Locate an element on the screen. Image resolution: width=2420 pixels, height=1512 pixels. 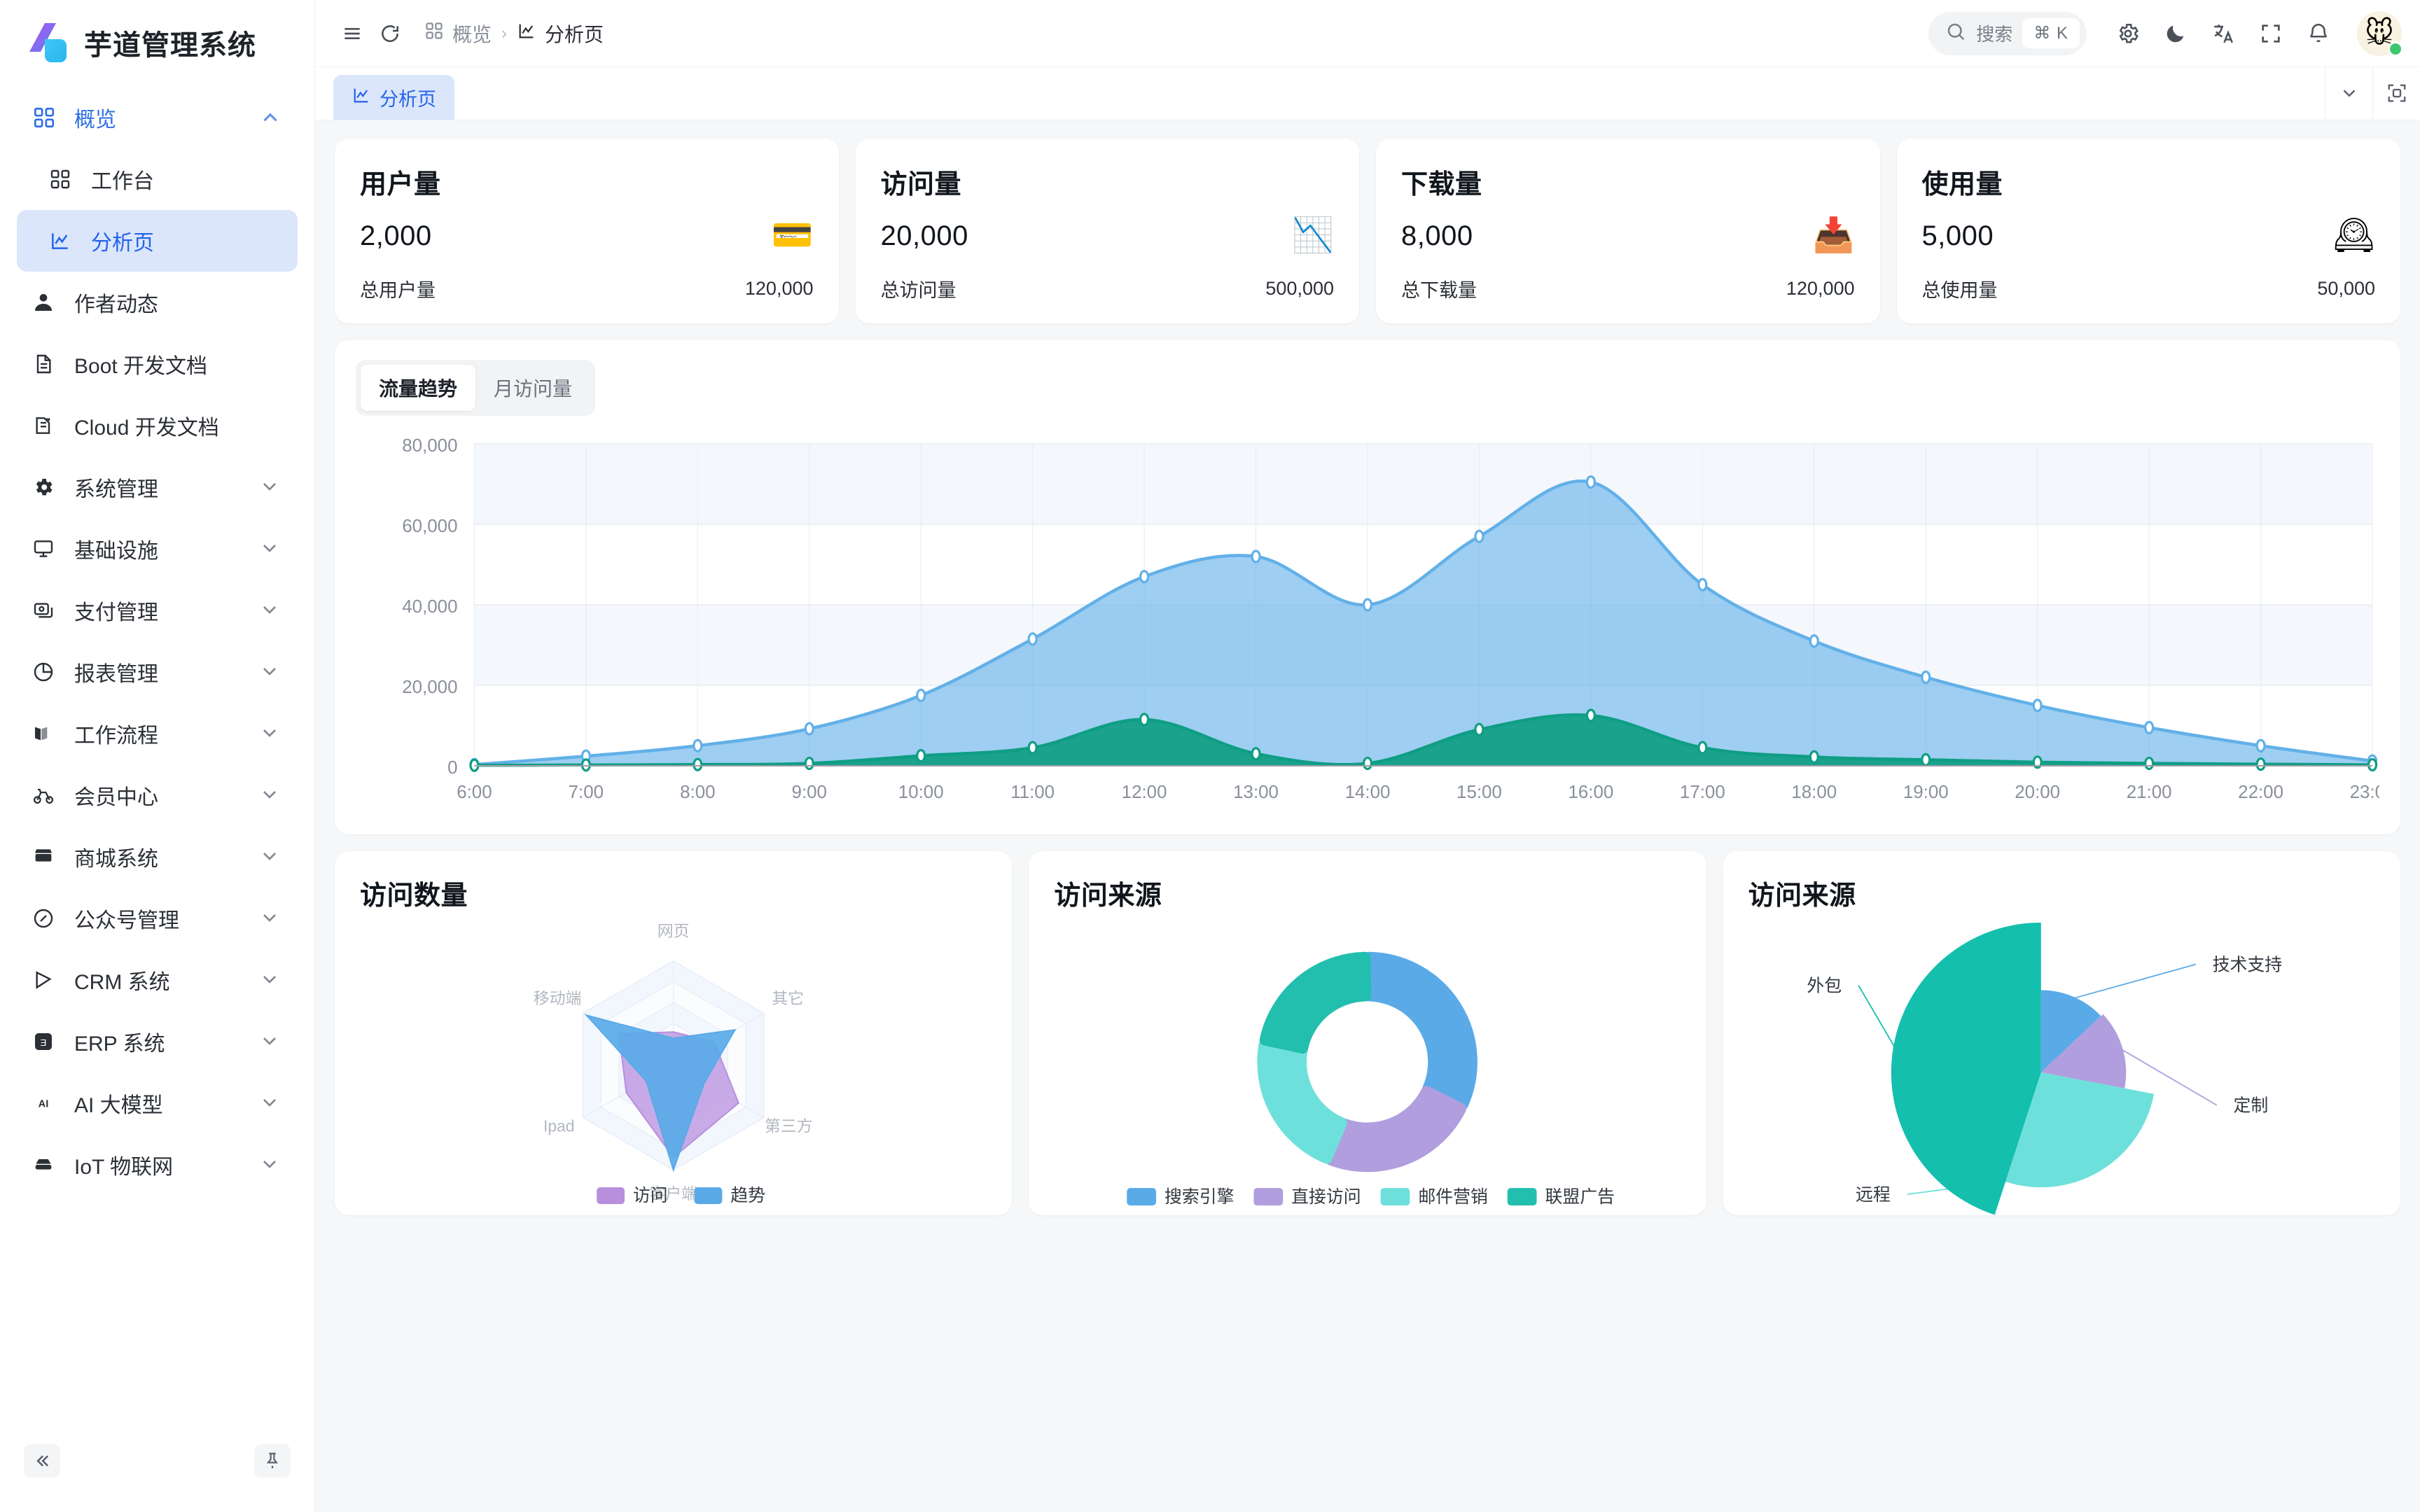
sidebar-item-report: 报表管理 is located at coordinates (157, 672).